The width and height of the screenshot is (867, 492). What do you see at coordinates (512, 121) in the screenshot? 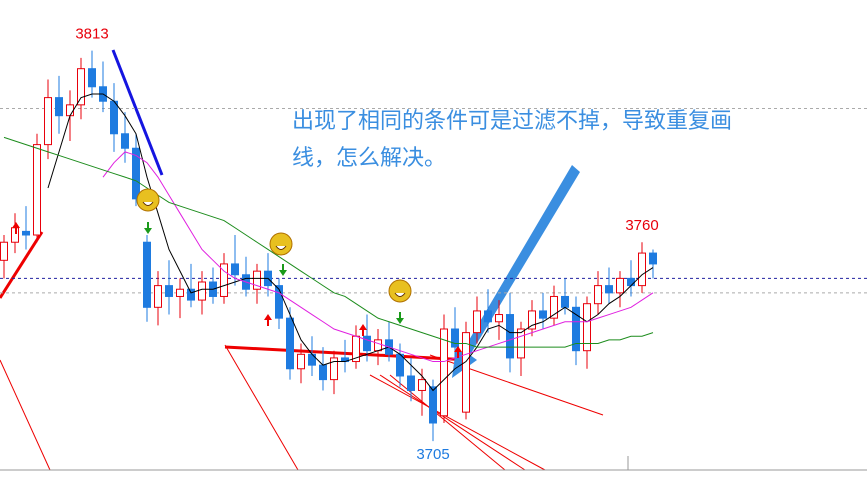
I see `annotation: 出现了相同的条件可是过滤不掉，导致重复画` at bounding box center [512, 121].